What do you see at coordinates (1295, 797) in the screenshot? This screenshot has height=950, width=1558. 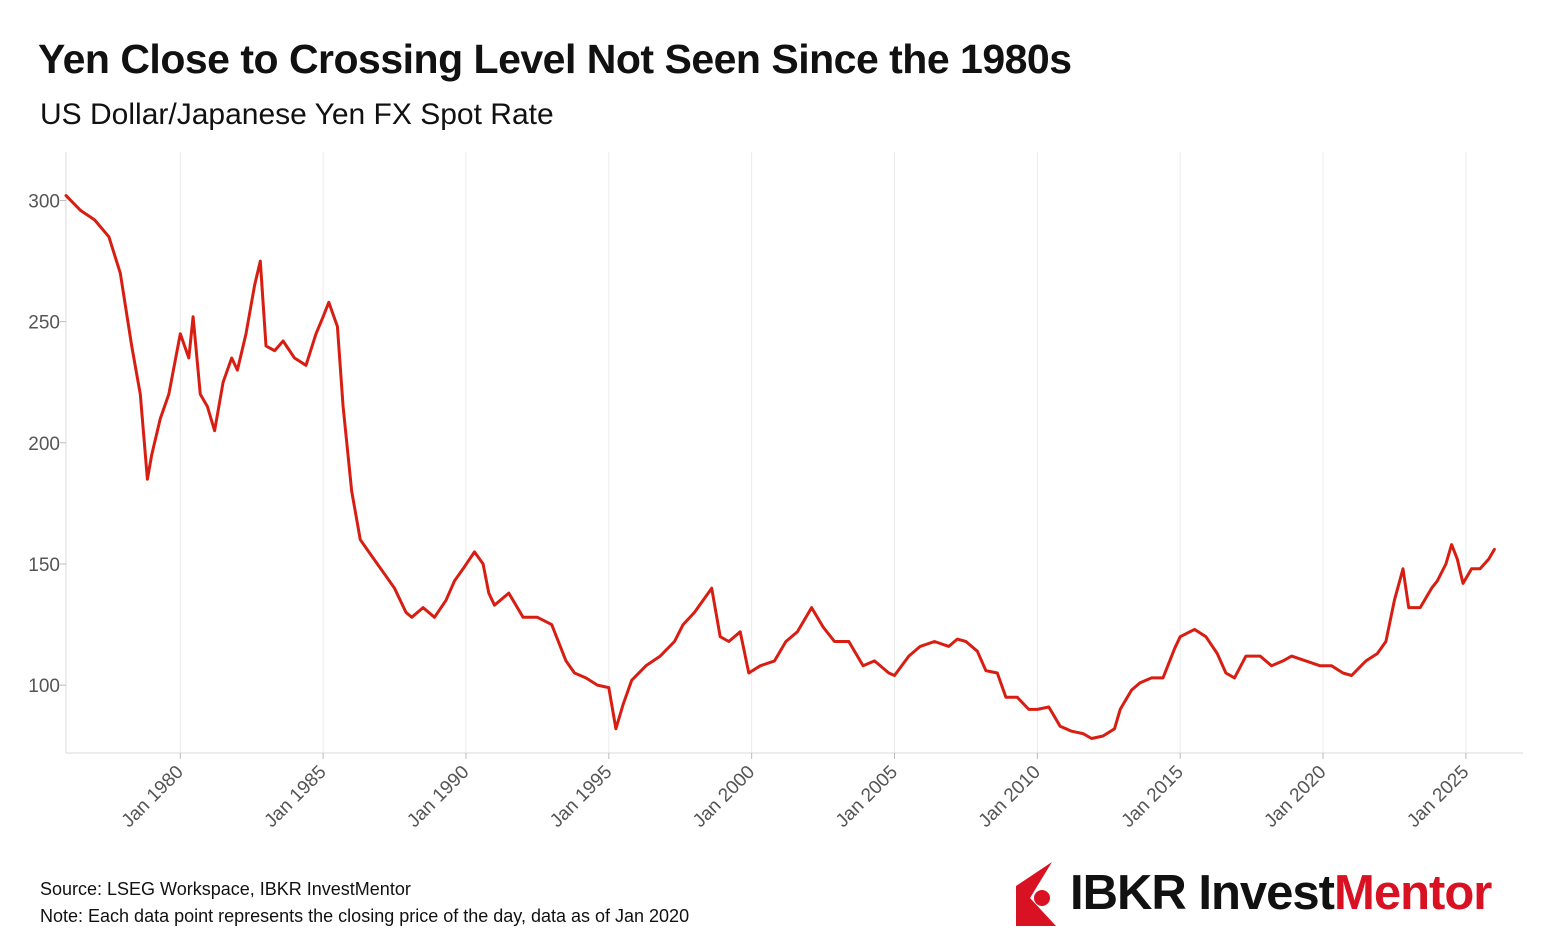 I see `x-tick-label: Jan 2020` at bounding box center [1295, 797].